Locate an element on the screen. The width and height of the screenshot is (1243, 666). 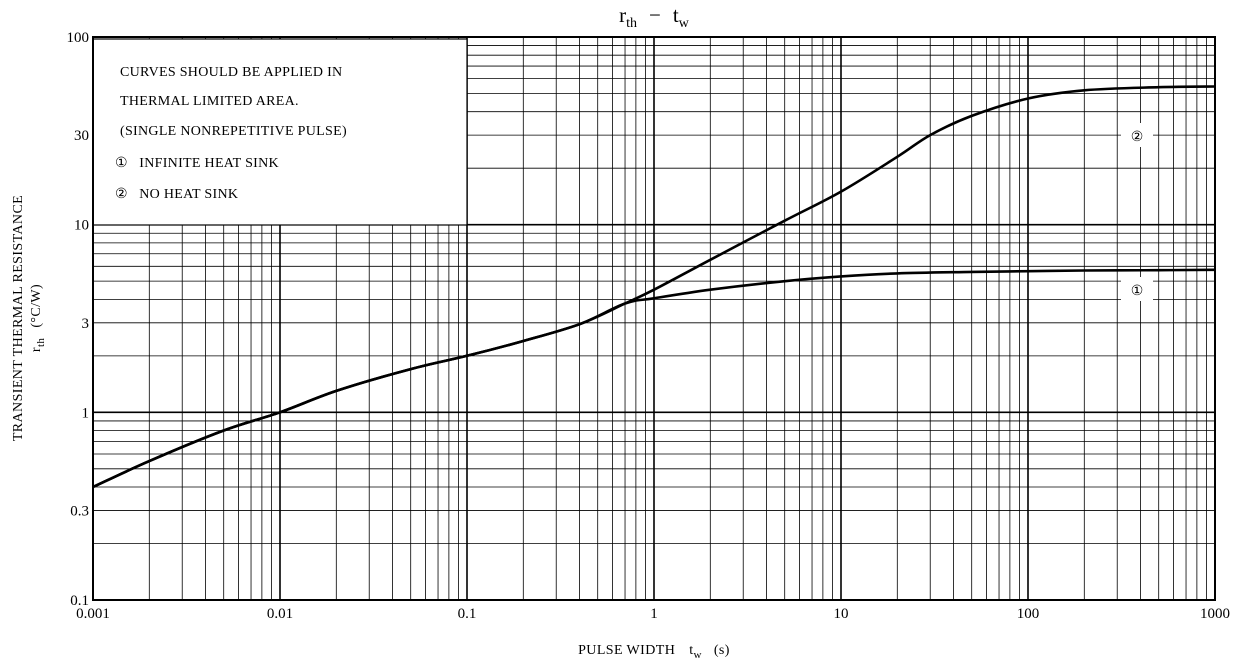
curve-tag-1: ① is located at coordinates (1137, 289).